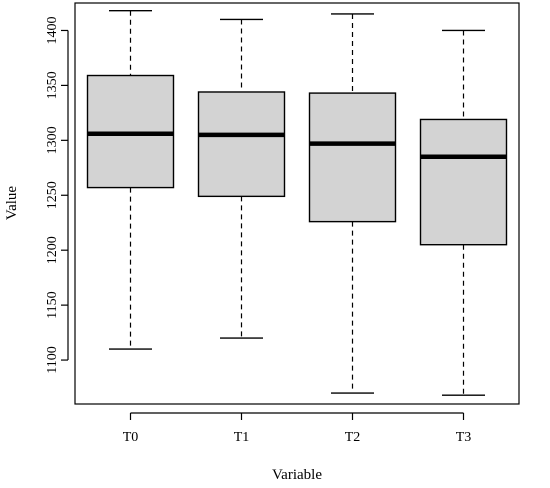  I want to click on box-group-t1, so click(241, 178).